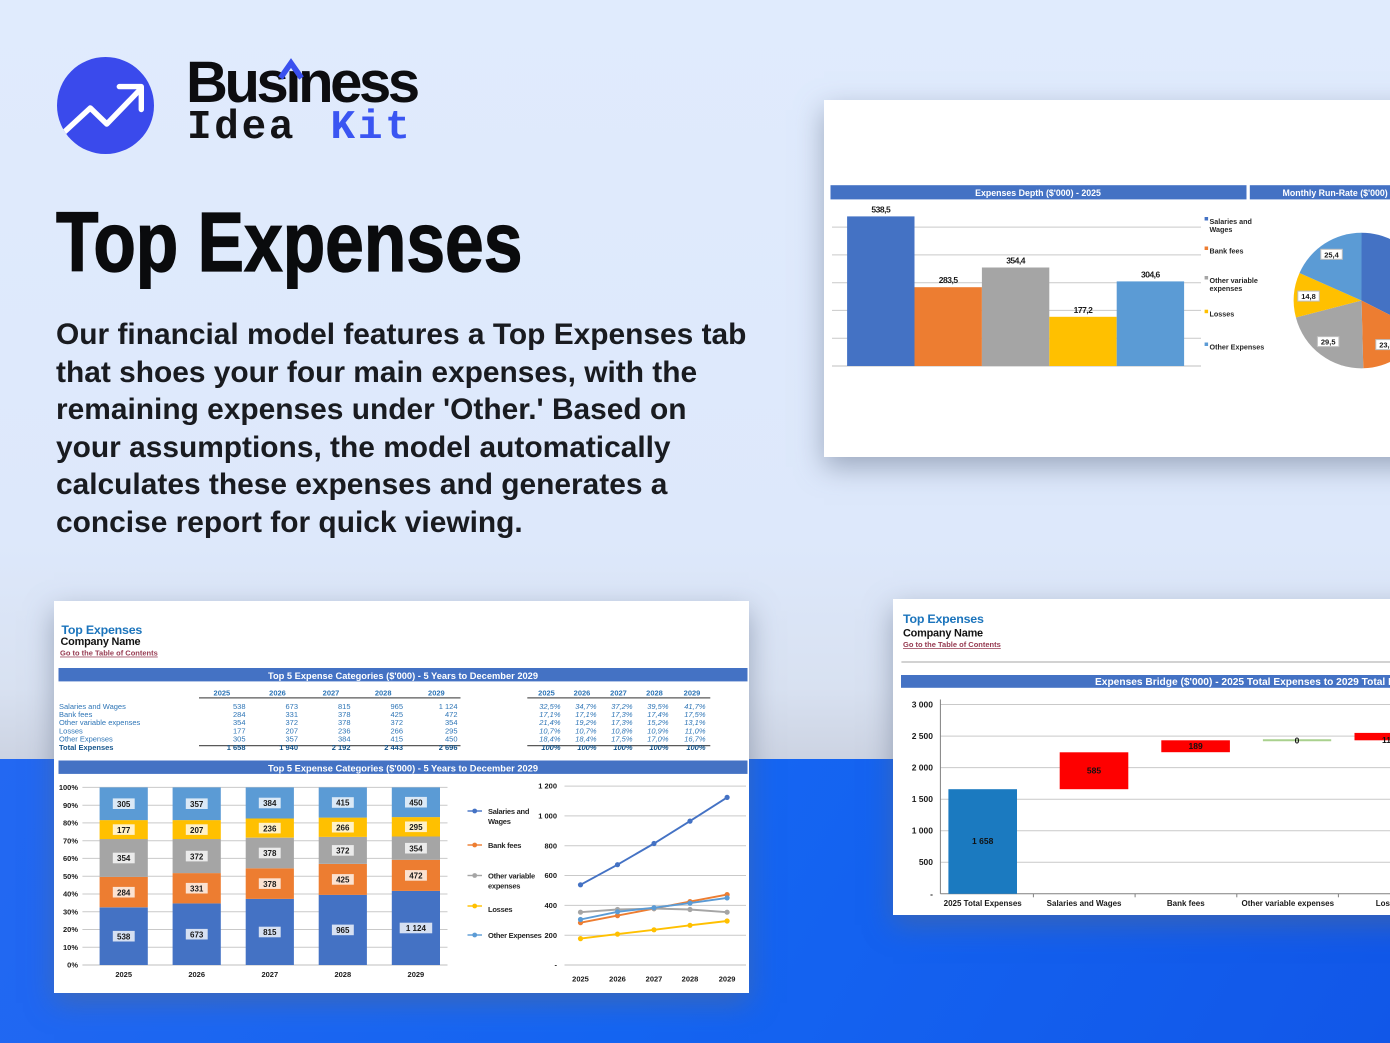 This screenshot has height=1043, width=1390. What do you see at coordinates (291, 714) in the screenshot?
I see `svg-text: 331` at bounding box center [291, 714].